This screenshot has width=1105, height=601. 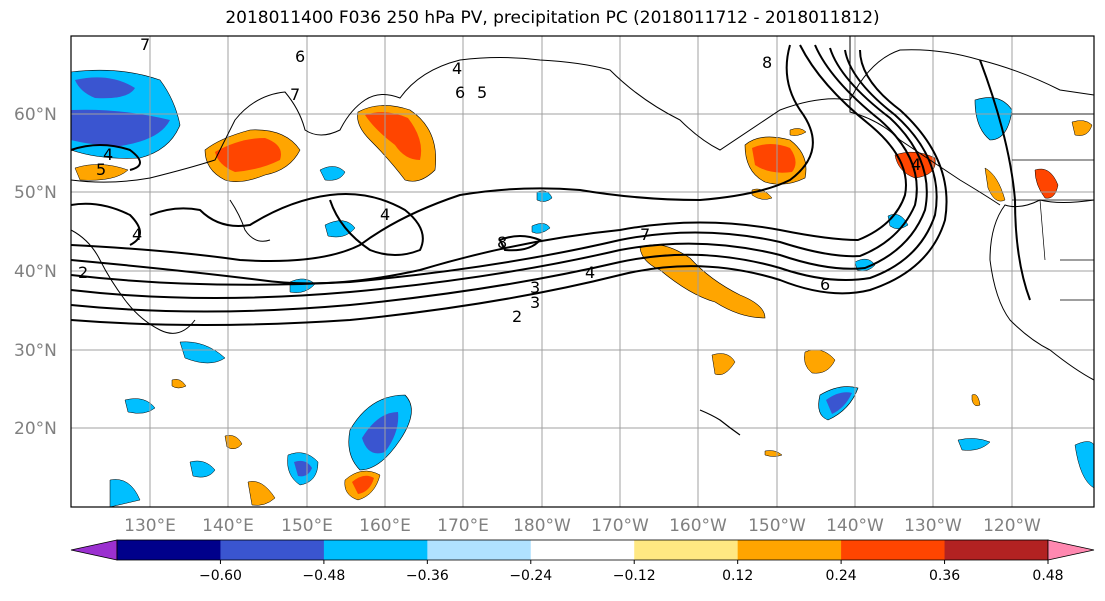 I want to click on lat-label: 30°N, so click(x=35, y=351).